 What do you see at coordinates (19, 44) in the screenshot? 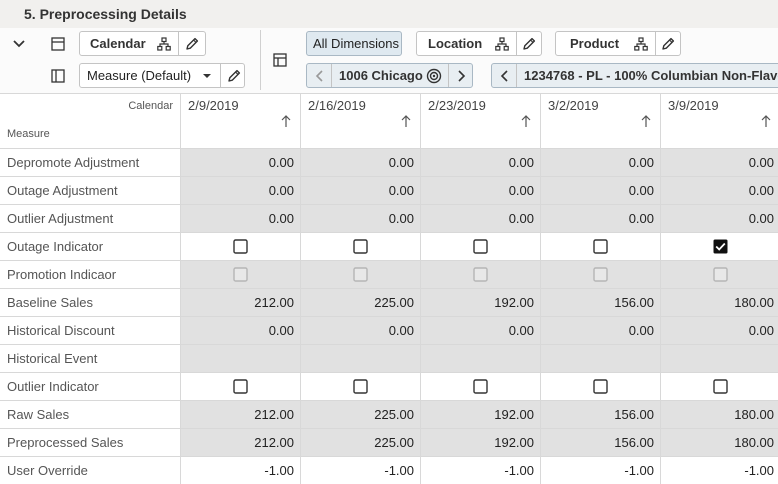
I see `collapse-toggle` at bounding box center [19, 44].